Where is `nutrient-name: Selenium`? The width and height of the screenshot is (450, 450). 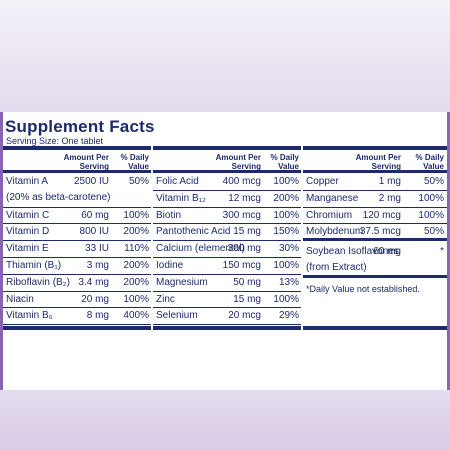
nutrient-name: Selenium is located at coordinates (177, 316).